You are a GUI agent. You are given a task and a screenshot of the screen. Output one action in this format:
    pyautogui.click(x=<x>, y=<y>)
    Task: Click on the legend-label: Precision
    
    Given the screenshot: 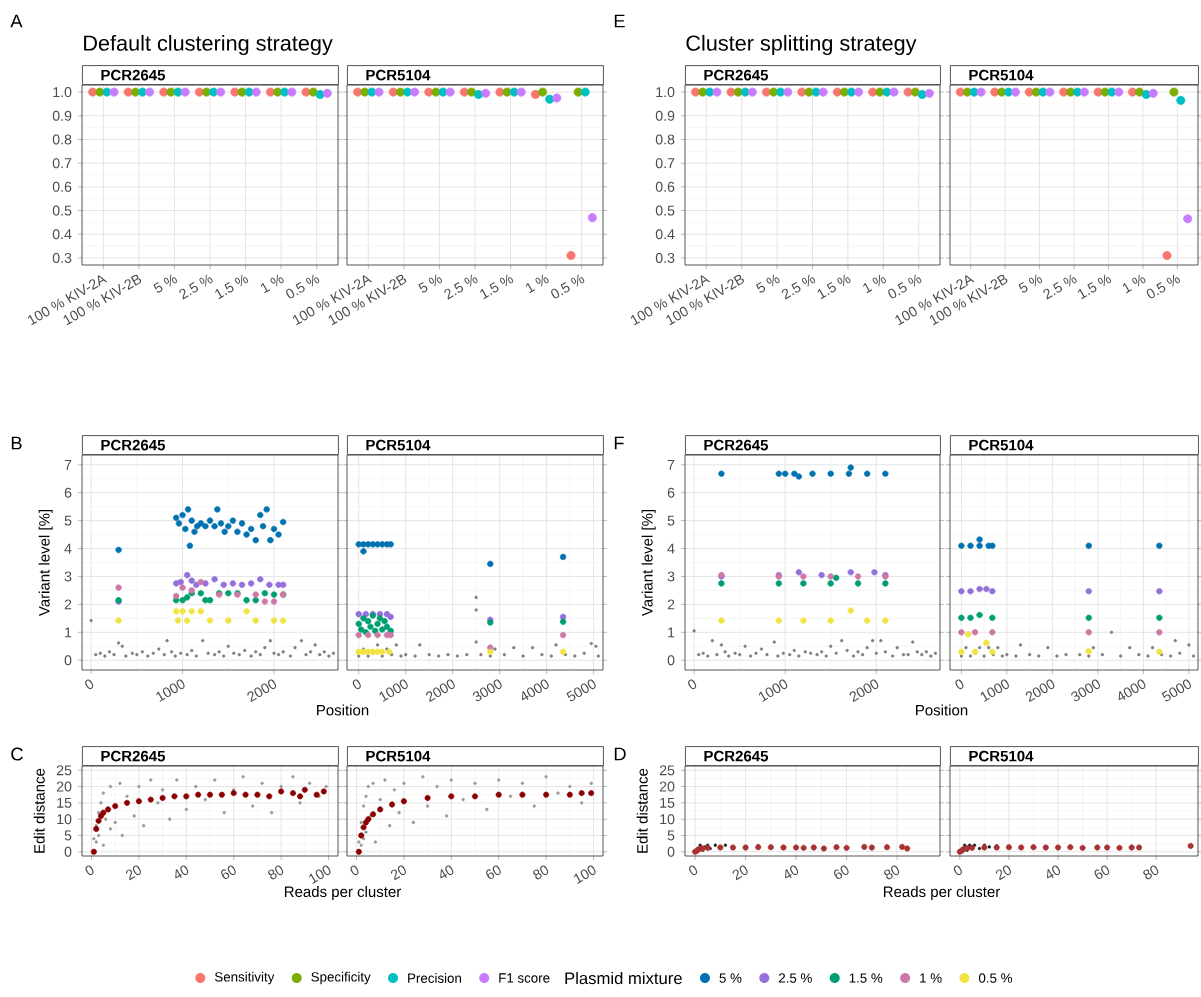 What is the action you would take?
    pyautogui.click(x=435, y=978)
    